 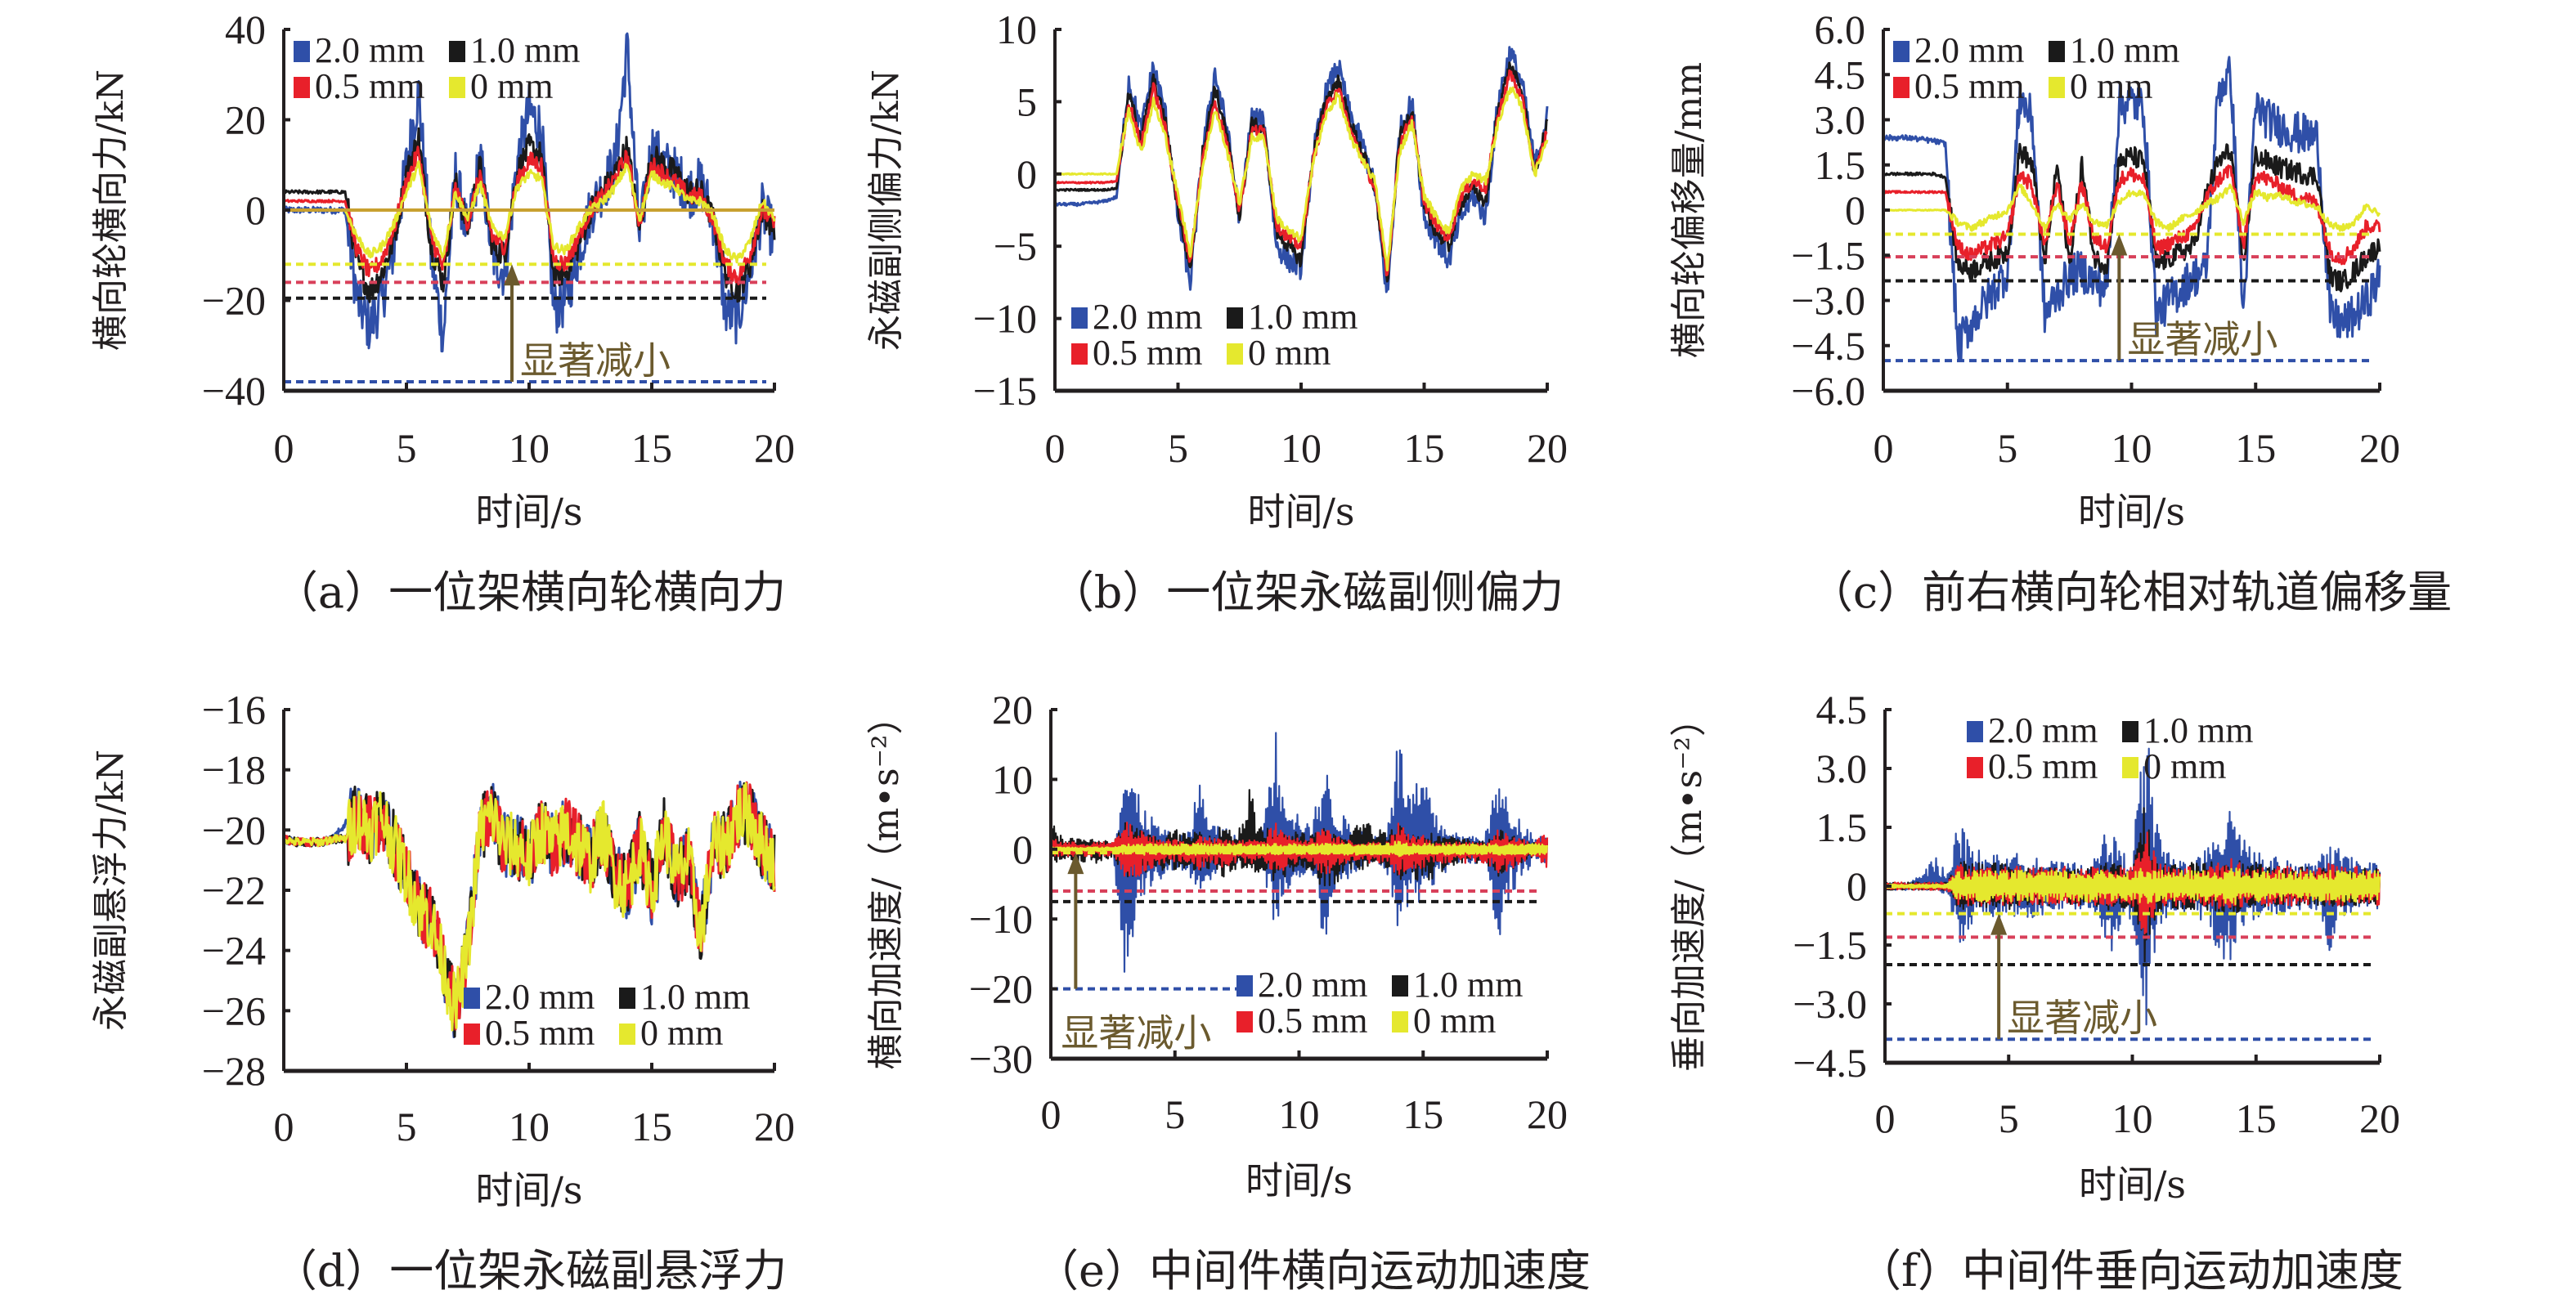 What do you see at coordinates (530, 1271) in the screenshot?
I see `caption-d: （d）一位架永磁副悬浮力` at bounding box center [530, 1271].